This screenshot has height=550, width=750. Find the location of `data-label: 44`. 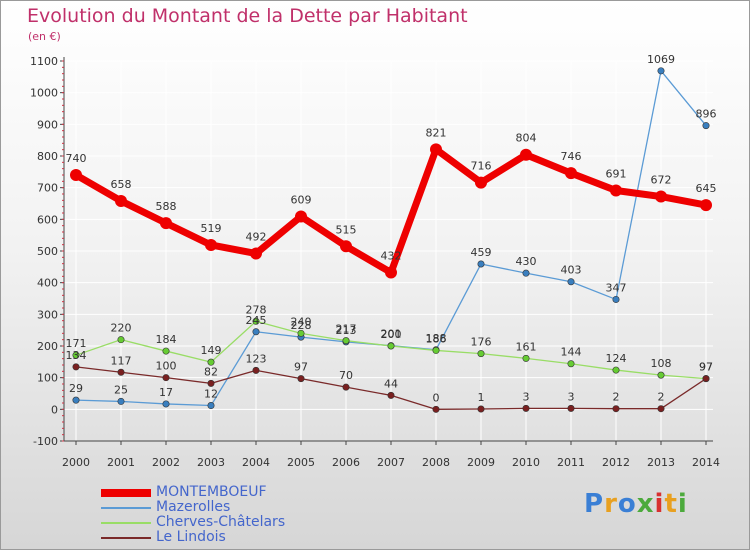

data-label: 44 is located at coordinates (391, 383).